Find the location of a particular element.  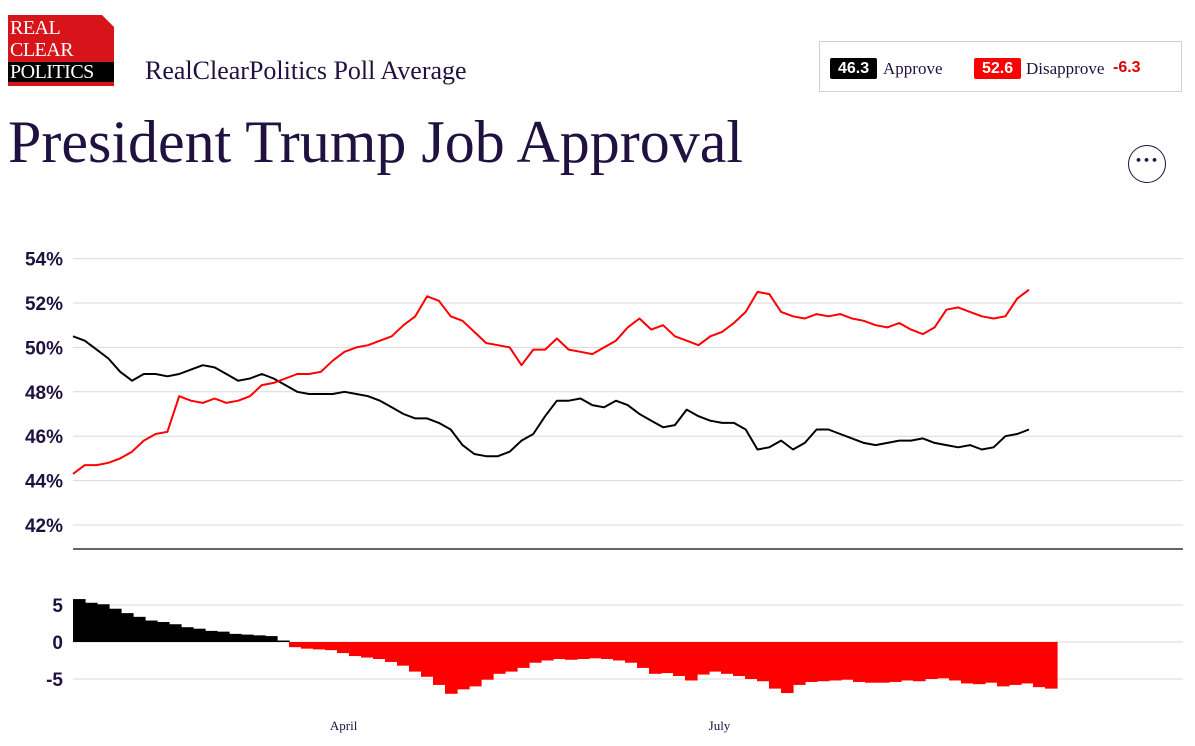

rcp-logo: REAL CLEAR POLITICS is located at coordinates (61, 50).